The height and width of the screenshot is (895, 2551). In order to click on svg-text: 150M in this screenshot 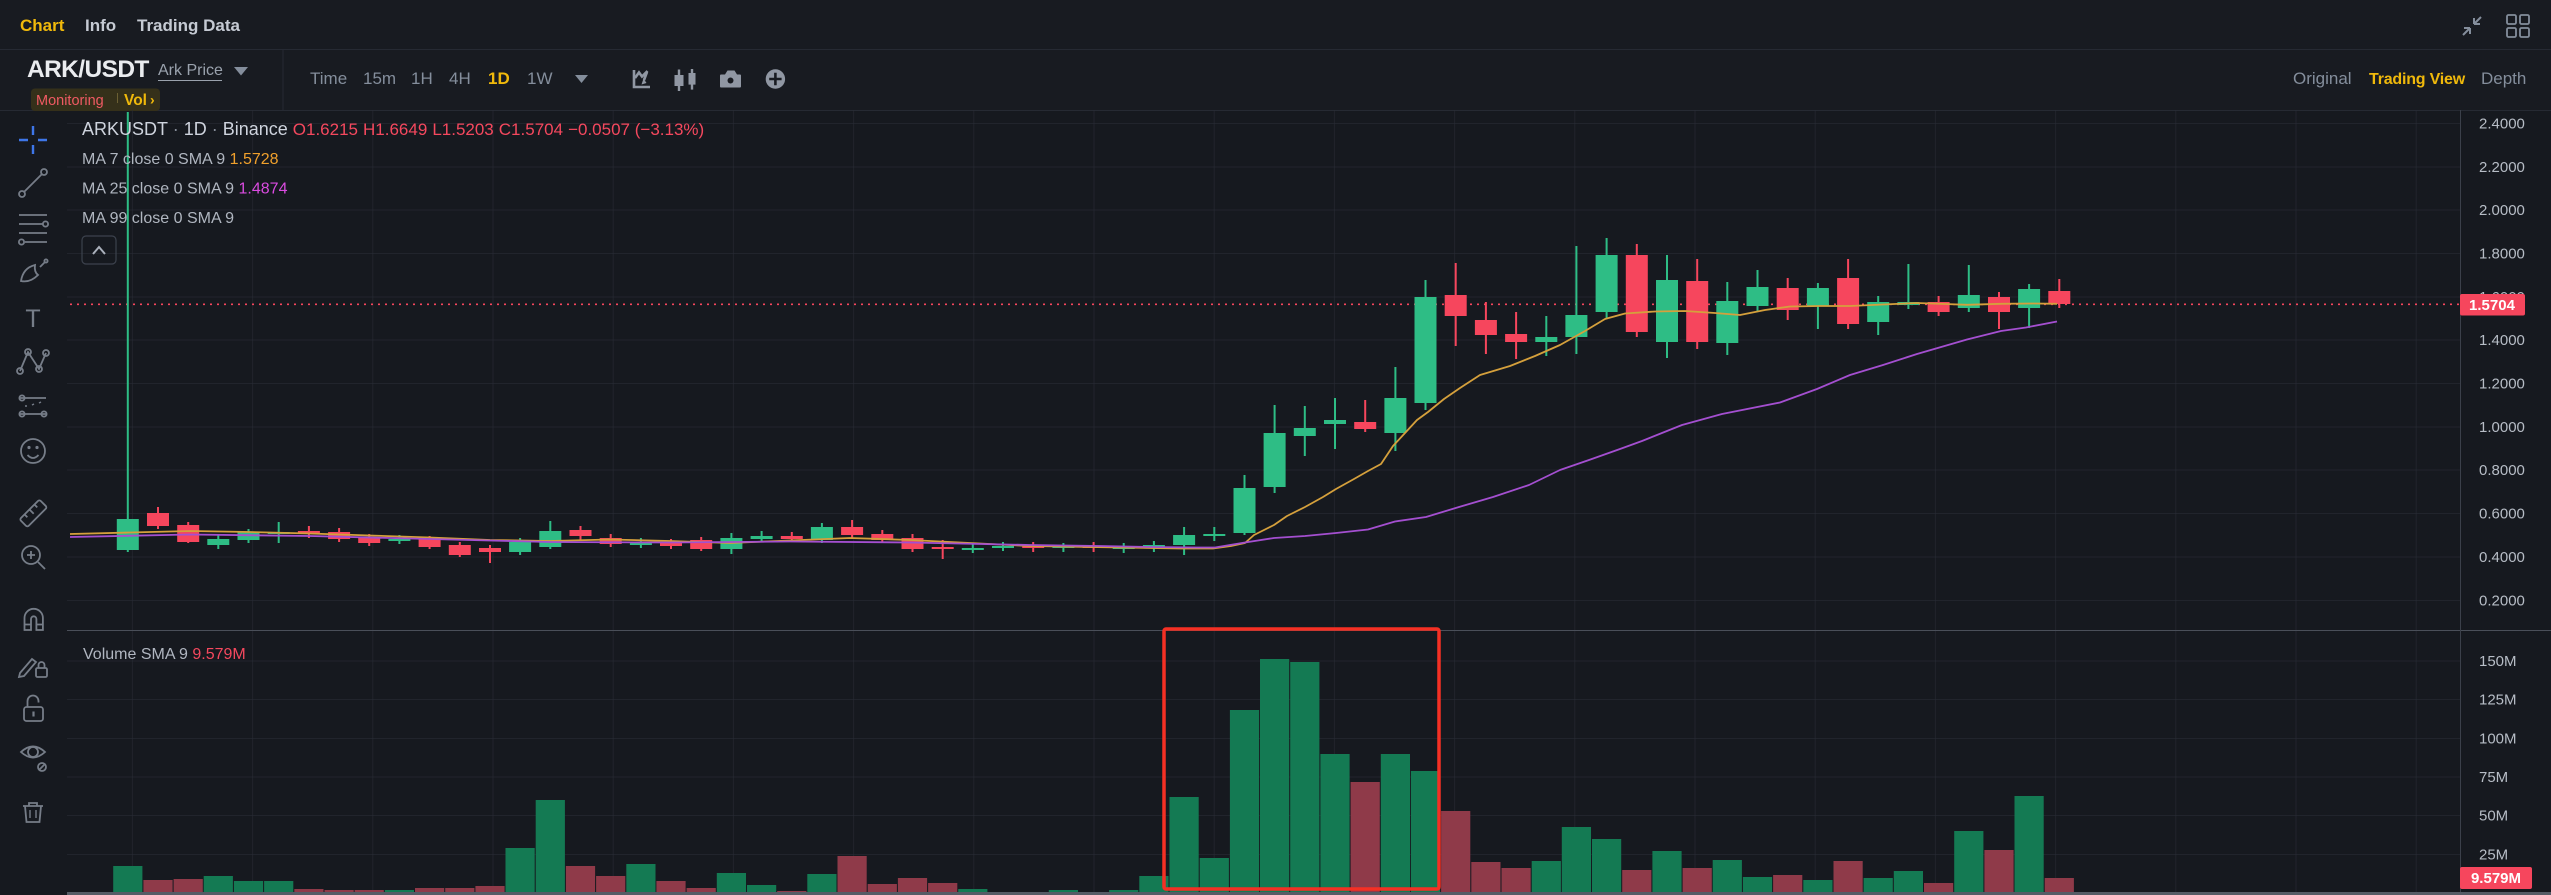, I will do `click(2498, 661)`.